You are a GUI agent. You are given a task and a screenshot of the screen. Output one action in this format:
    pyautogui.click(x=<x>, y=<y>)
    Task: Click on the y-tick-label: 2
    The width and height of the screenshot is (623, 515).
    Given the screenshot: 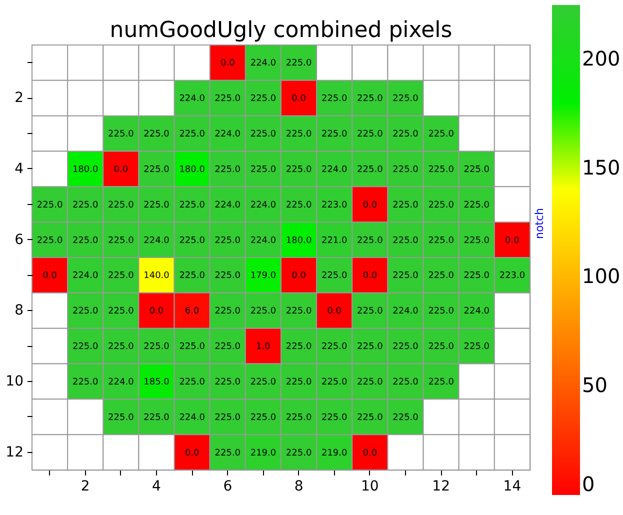 What is the action you would take?
    pyautogui.click(x=19, y=98)
    